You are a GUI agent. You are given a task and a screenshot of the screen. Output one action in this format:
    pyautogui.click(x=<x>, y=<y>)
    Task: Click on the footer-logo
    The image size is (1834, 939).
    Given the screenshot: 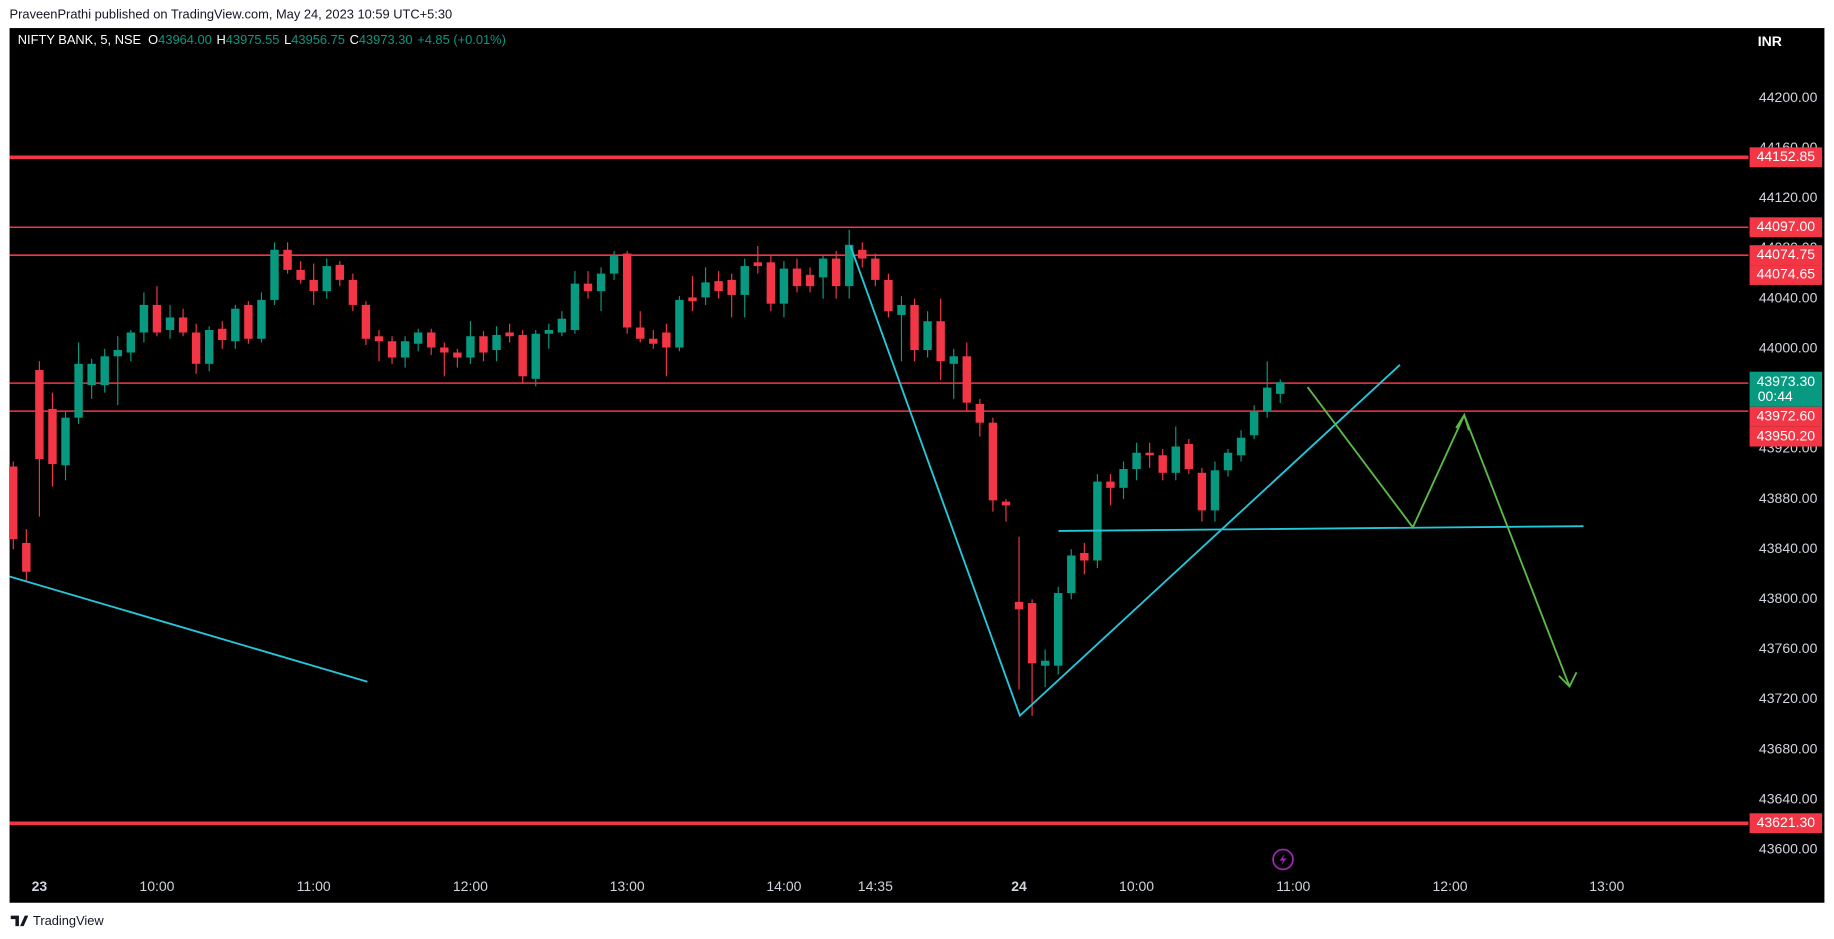 What is the action you would take?
    pyautogui.click(x=19, y=921)
    